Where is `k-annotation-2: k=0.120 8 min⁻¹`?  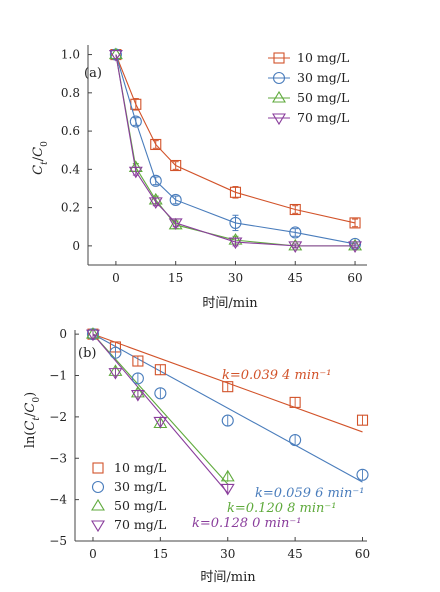 k-annotation-2: k=0.120 8 min⁻¹ is located at coordinates (281, 508).